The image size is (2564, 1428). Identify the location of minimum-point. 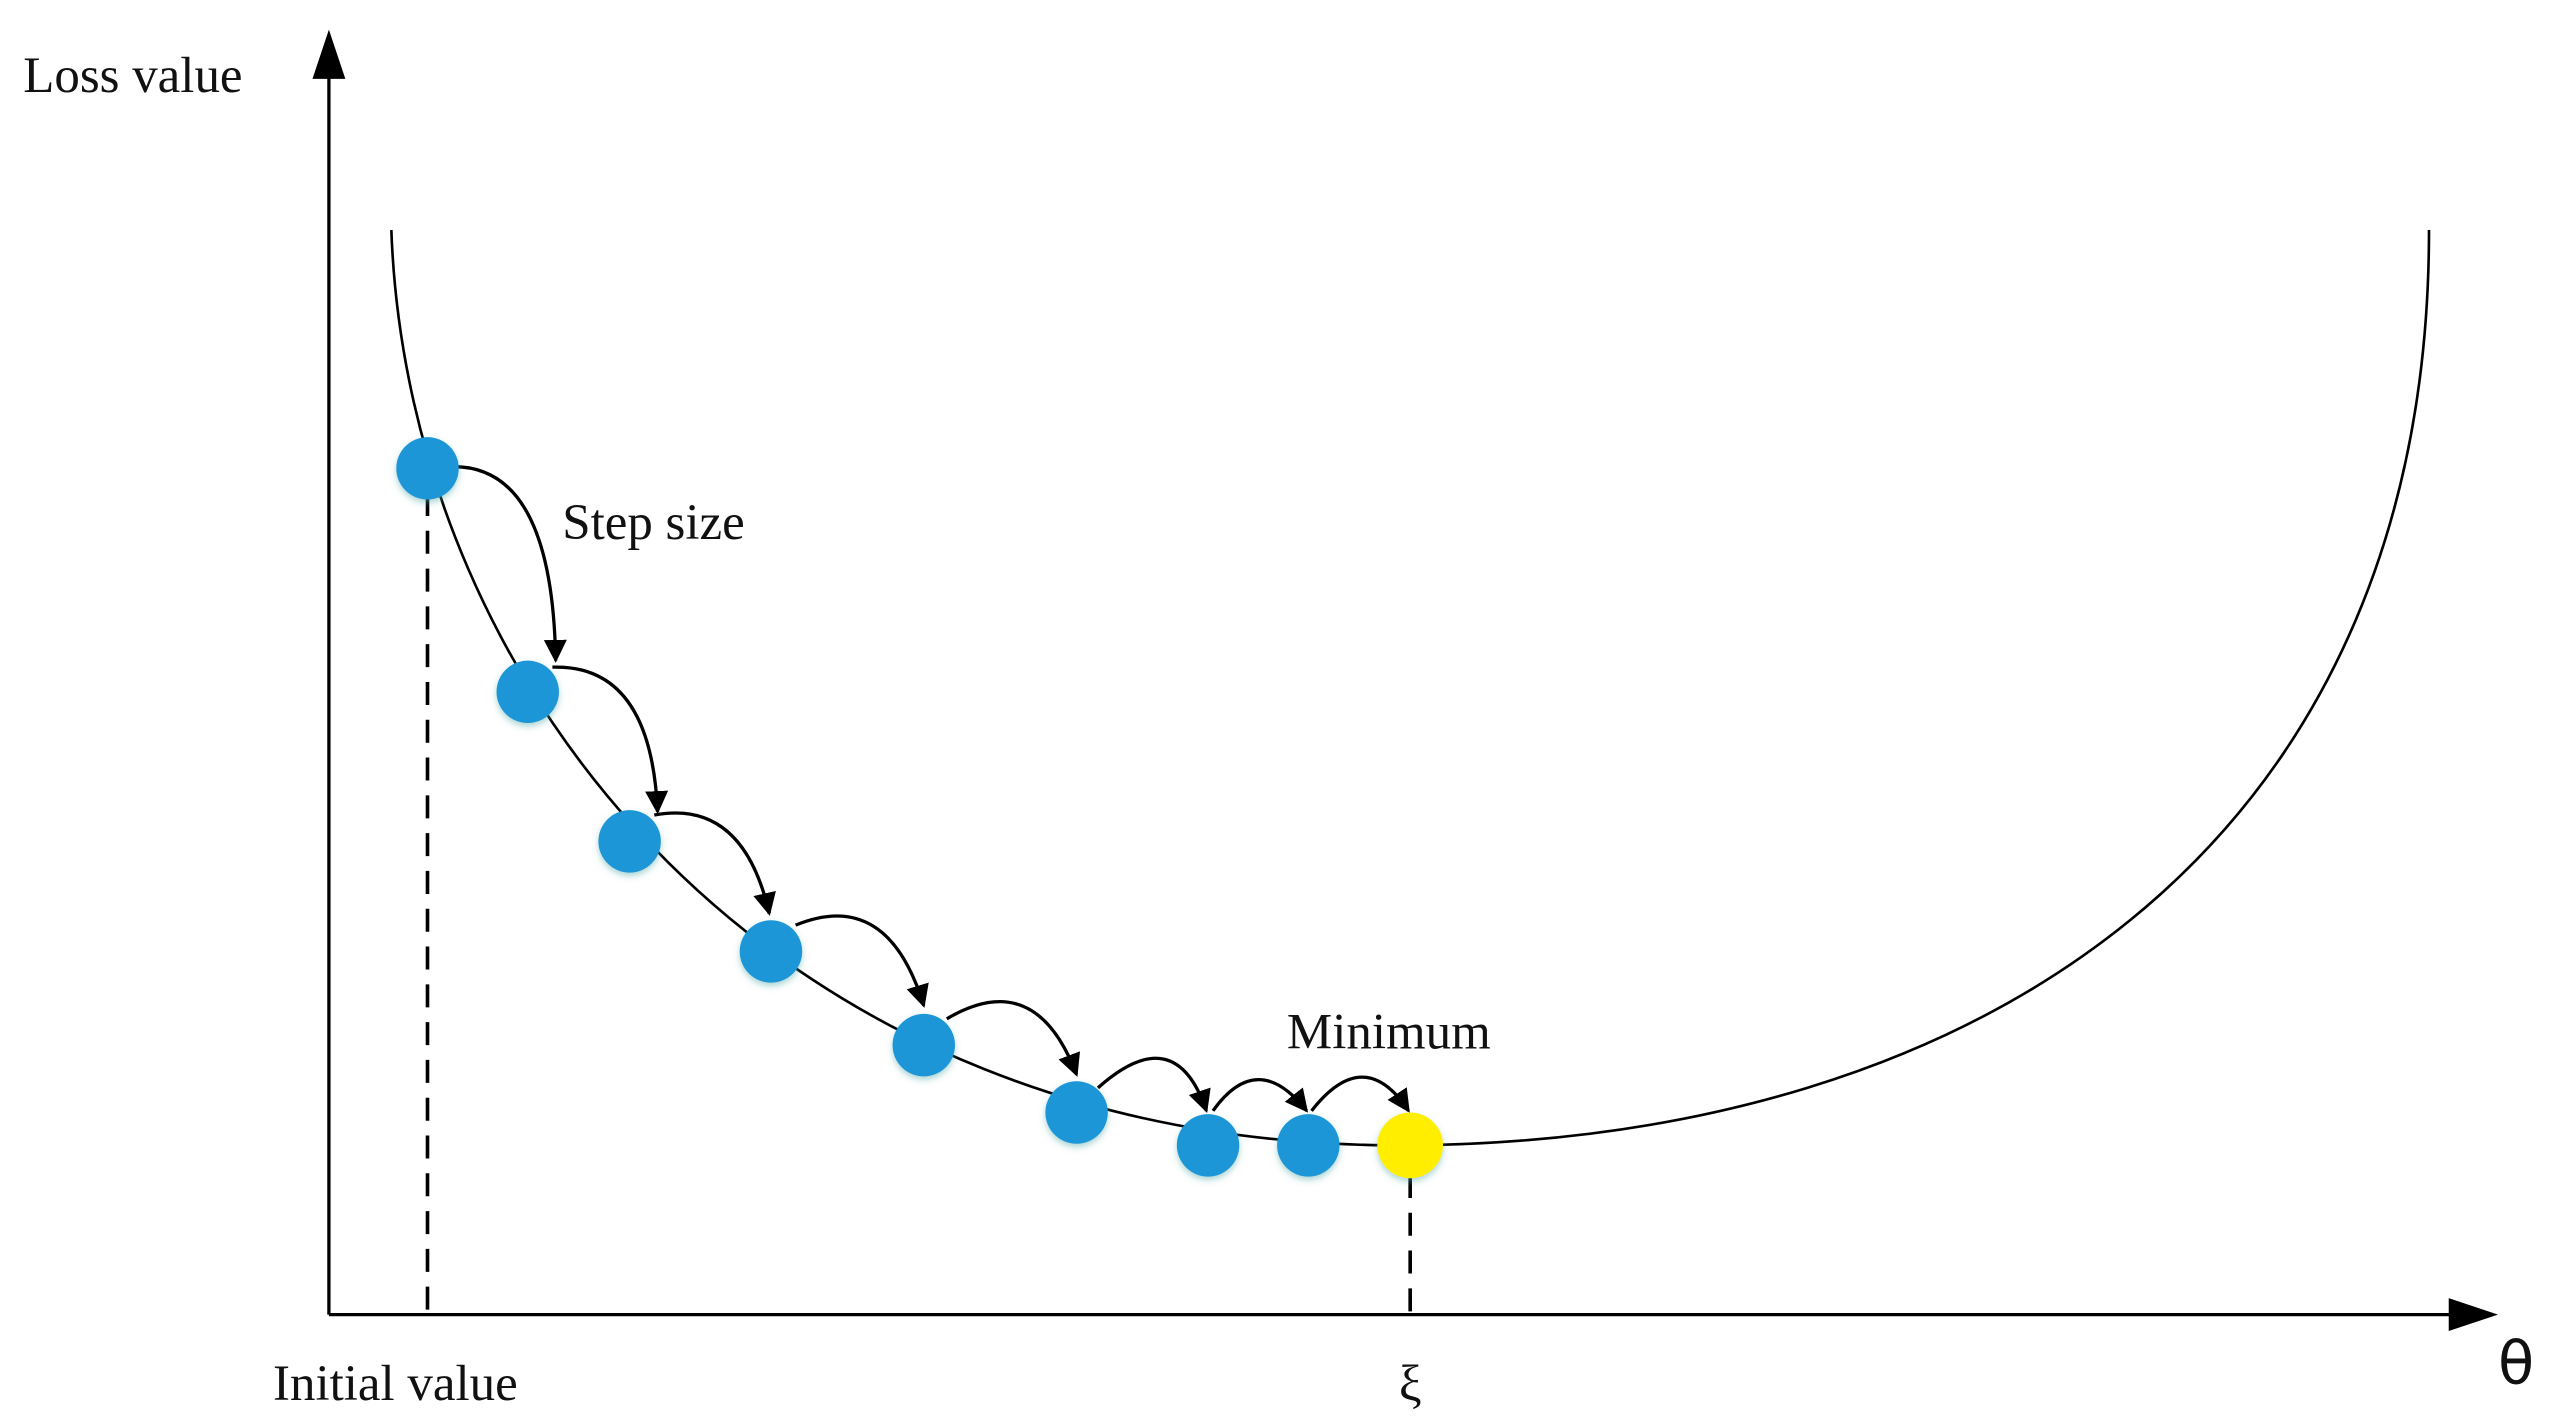
(1410, 1145).